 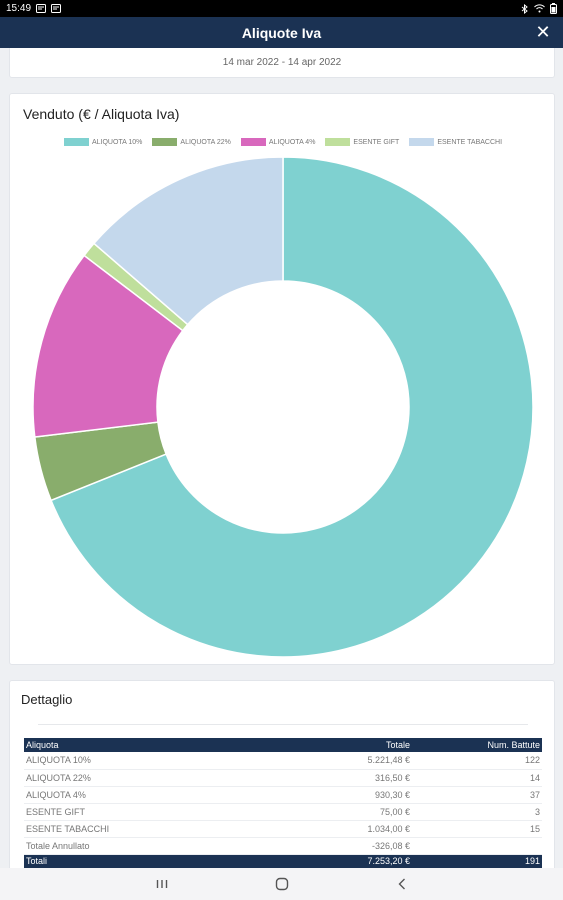 What do you see at coordinates (144, 778) in the screenshot?
I see `row-name: ALIQUOTA 22%` at bounding box center [144, 778].